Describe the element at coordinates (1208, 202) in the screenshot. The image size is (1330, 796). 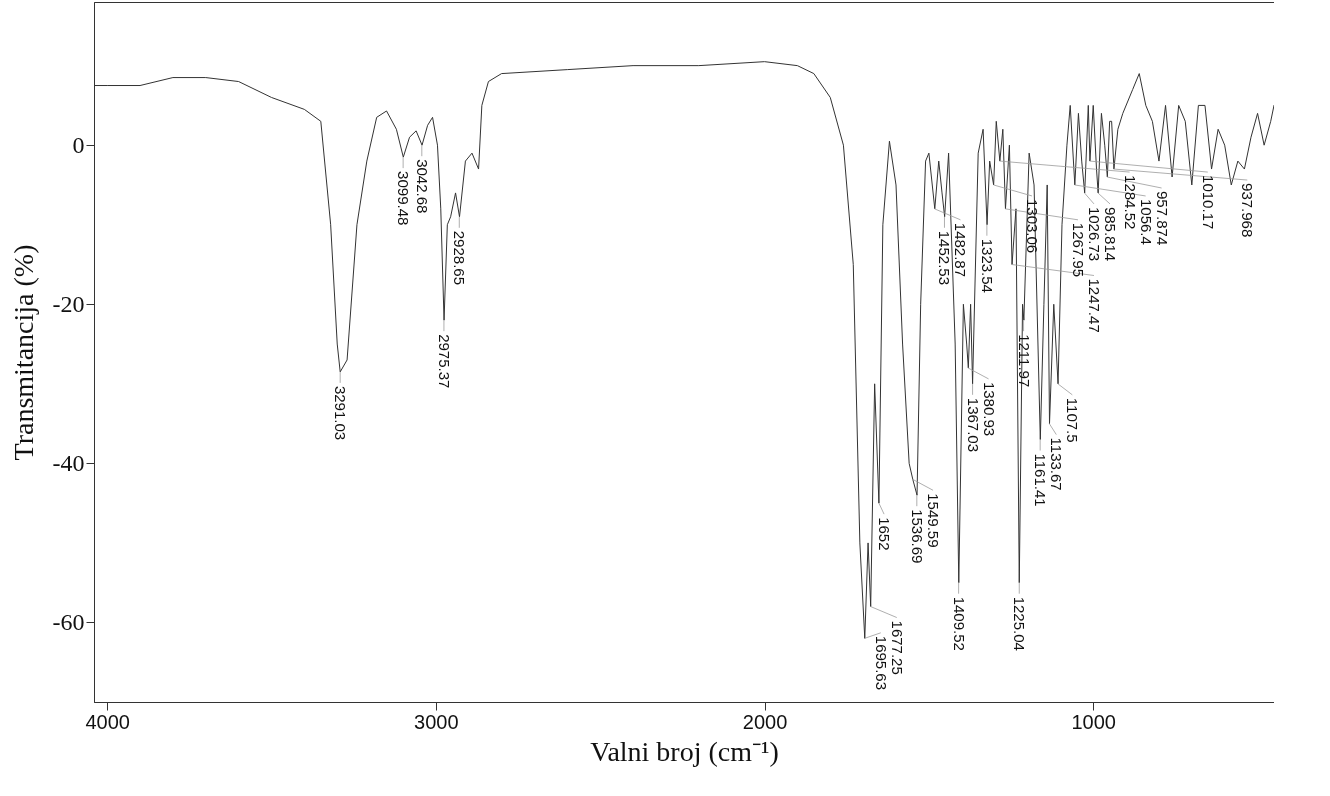
I see `annotation: 1010.17` at that location.